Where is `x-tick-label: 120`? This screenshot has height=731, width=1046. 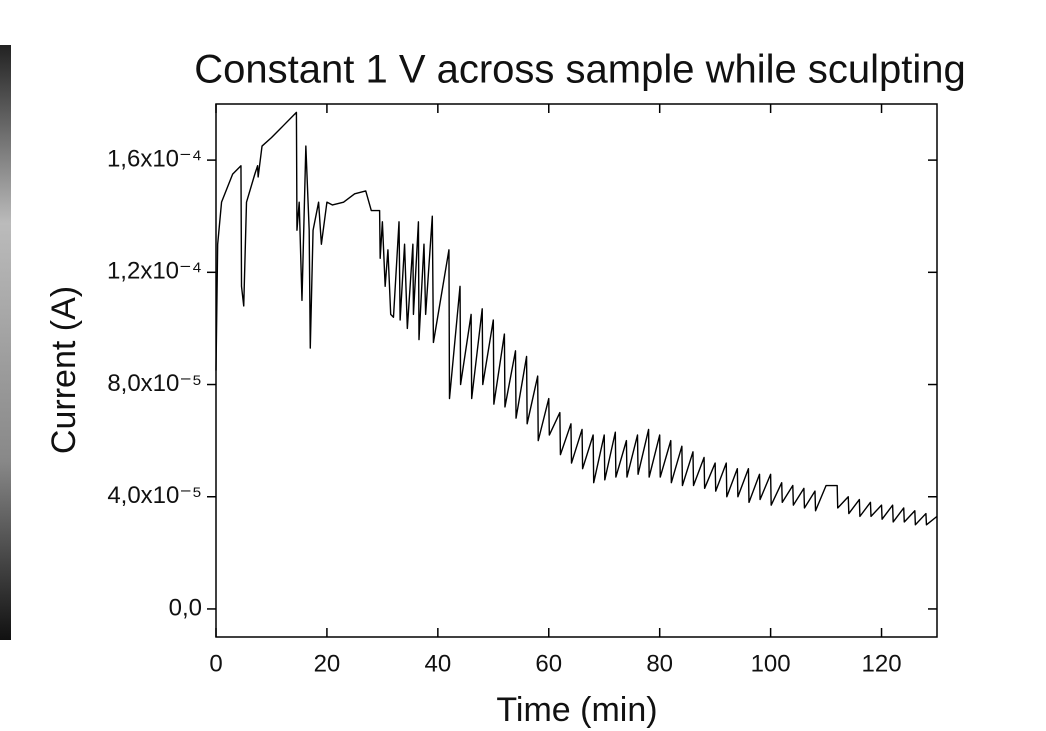
x-tick-label: 120 is located at coordinates (882, 663).